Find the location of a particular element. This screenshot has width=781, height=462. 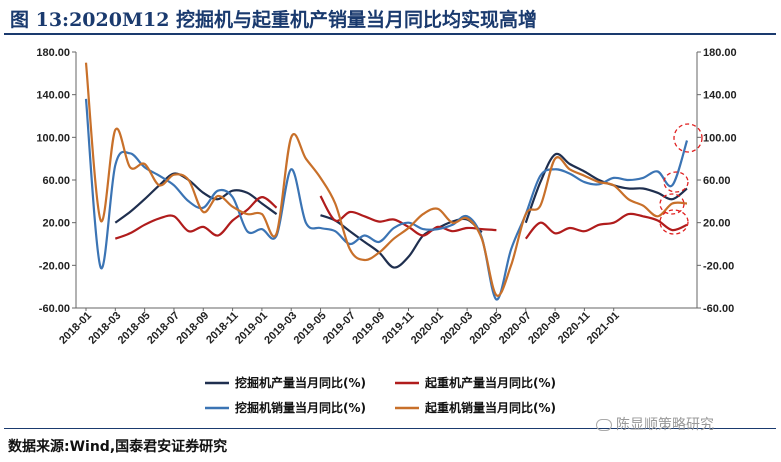

x-tick-label: 2021-01 is located at coordinates (603, 328).